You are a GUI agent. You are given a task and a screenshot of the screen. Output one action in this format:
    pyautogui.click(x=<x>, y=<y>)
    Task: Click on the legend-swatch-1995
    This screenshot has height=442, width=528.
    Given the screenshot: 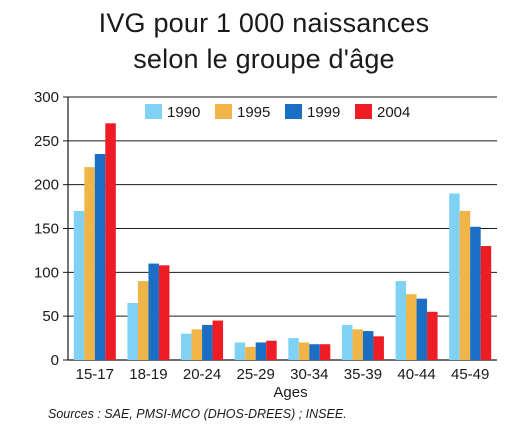 What is the action you would take?
    pyautogui.click(x=223, y=111)
    